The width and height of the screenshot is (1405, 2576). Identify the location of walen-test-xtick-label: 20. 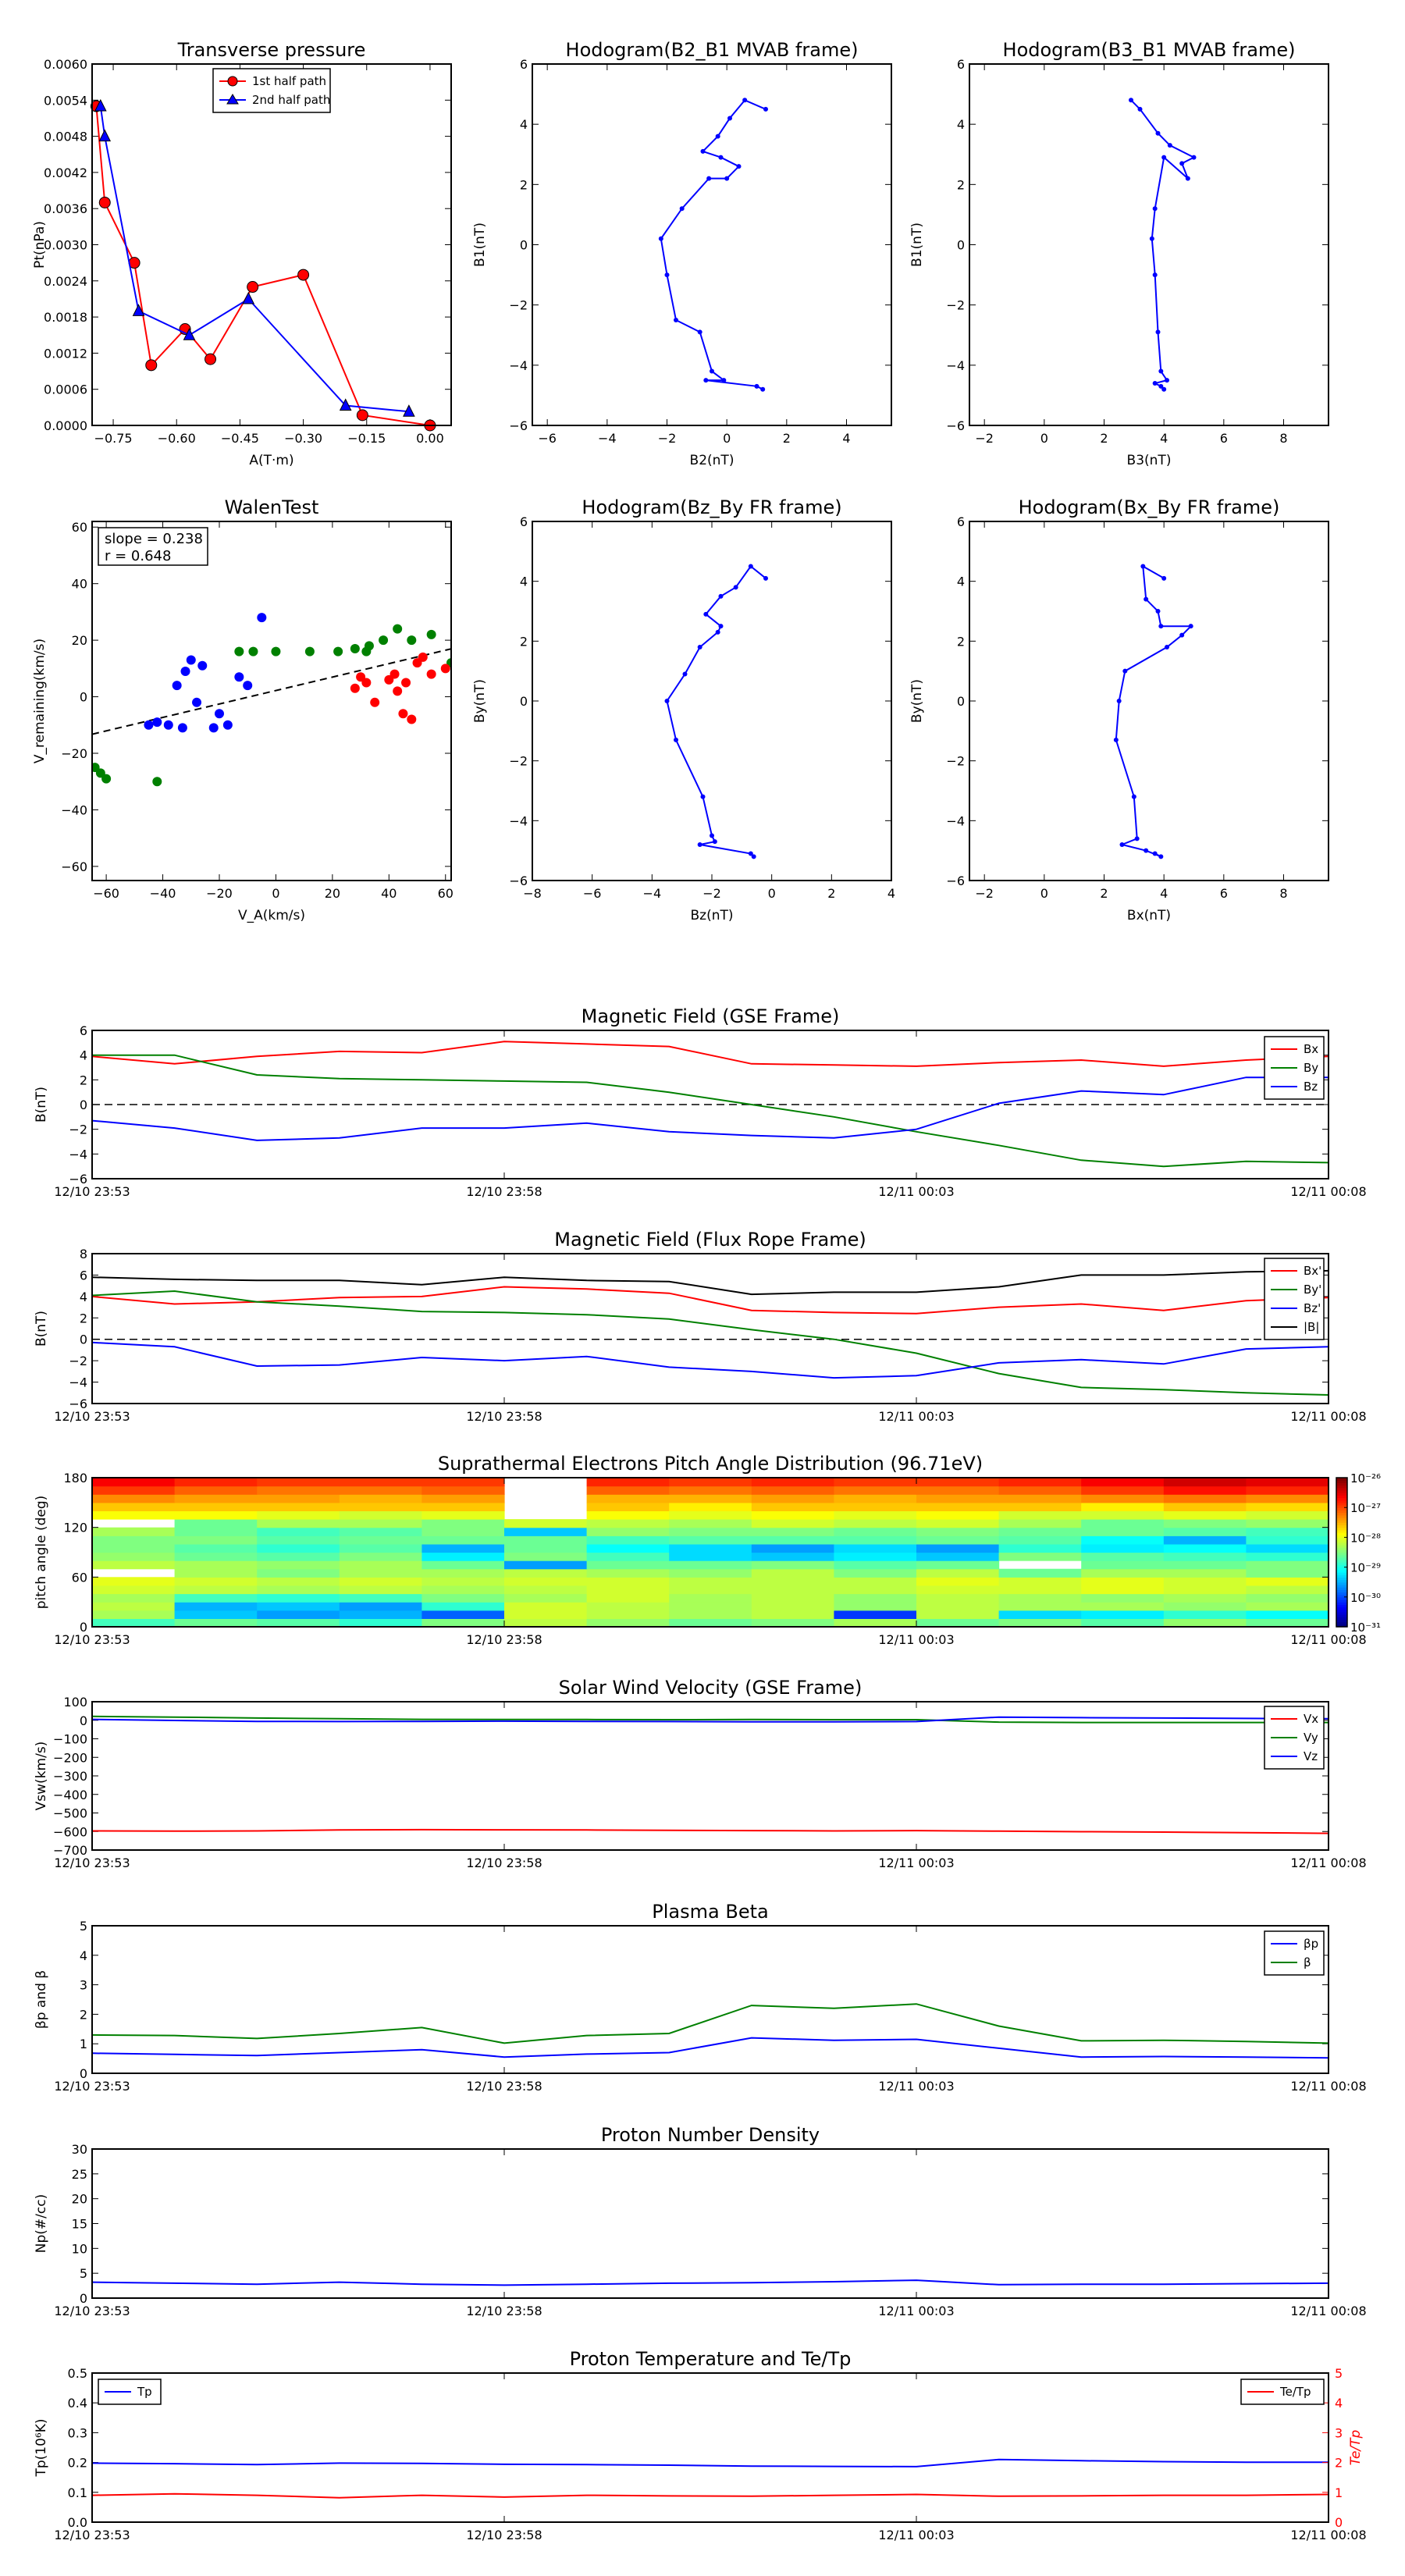
(332, 893).